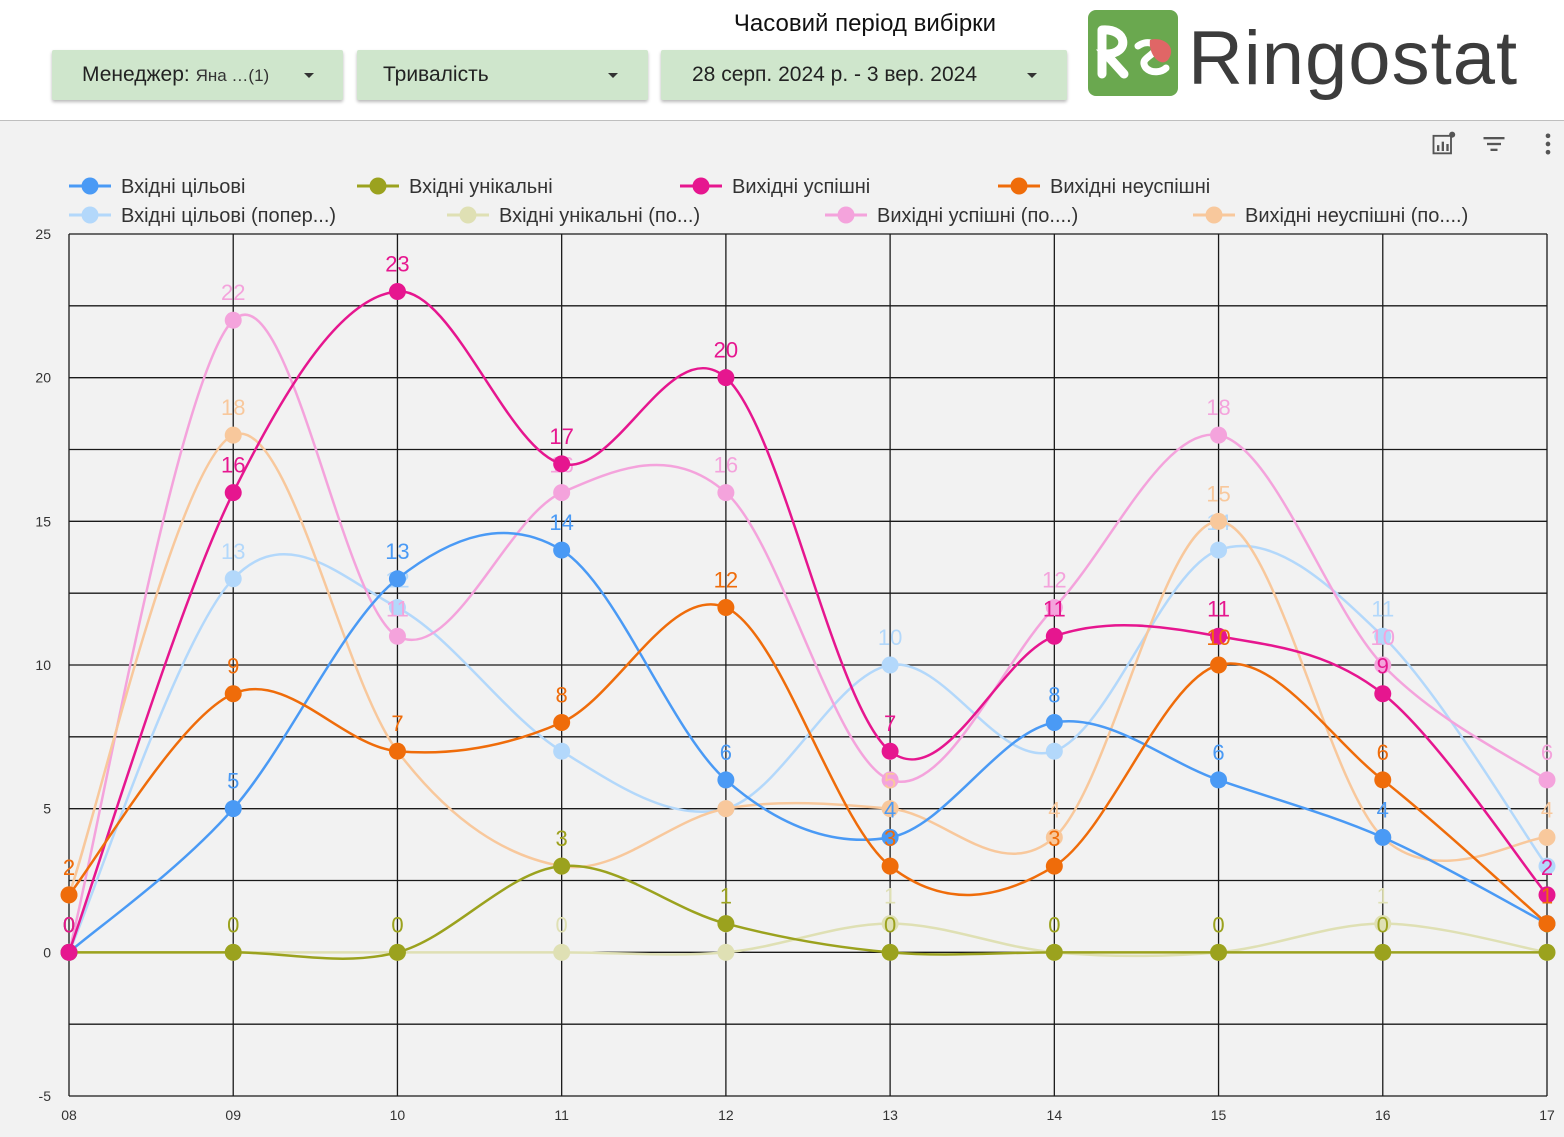 The width and height of the screenshot is (1564, 1137). Describe the element at coordinates (1494, 144) in the screenshot. I see `filter-icon` at that location.